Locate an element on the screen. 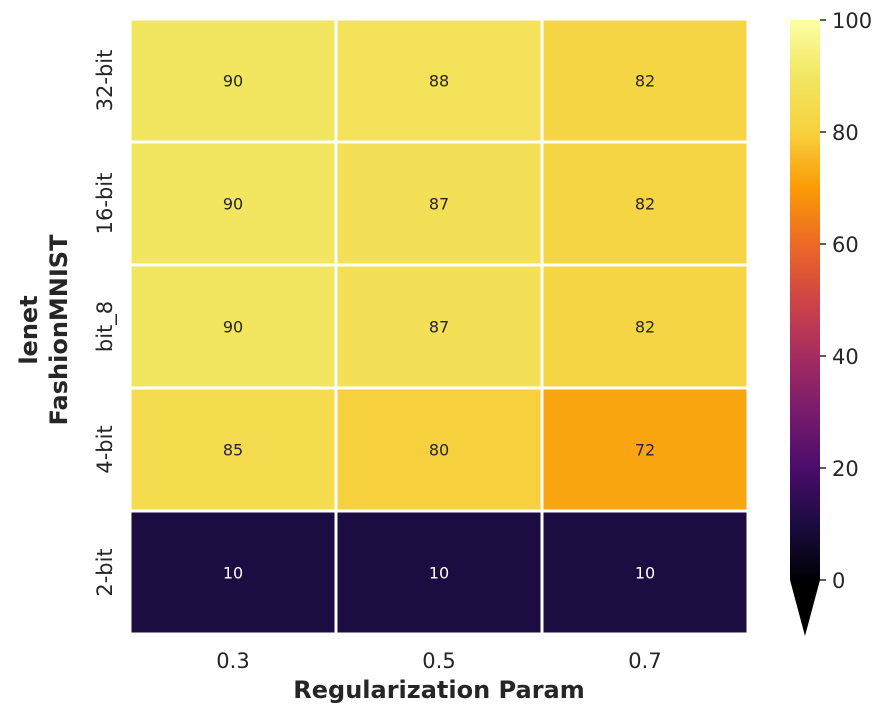 The height and width of the screenshot is (714, 887). heatmap-cell-value: 72 is located at coordinates (645, 450).